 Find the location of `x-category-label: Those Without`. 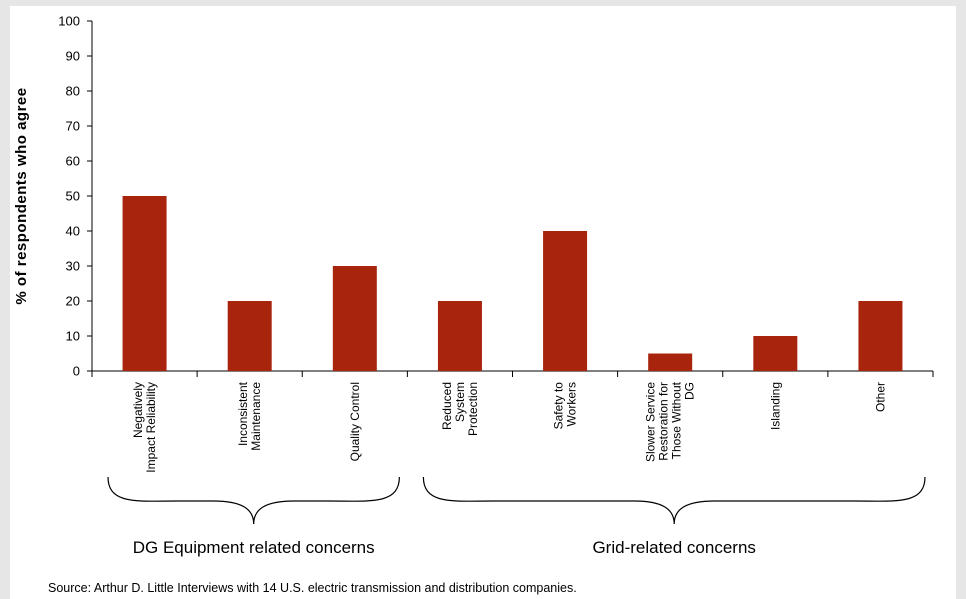

x-category-label: Those Without is located at coordinates (677, 420).